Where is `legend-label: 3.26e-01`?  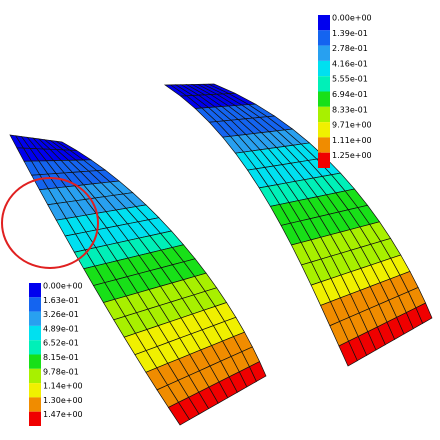 legend-label: 3.26e-01 is located at coordinates (61, 314).